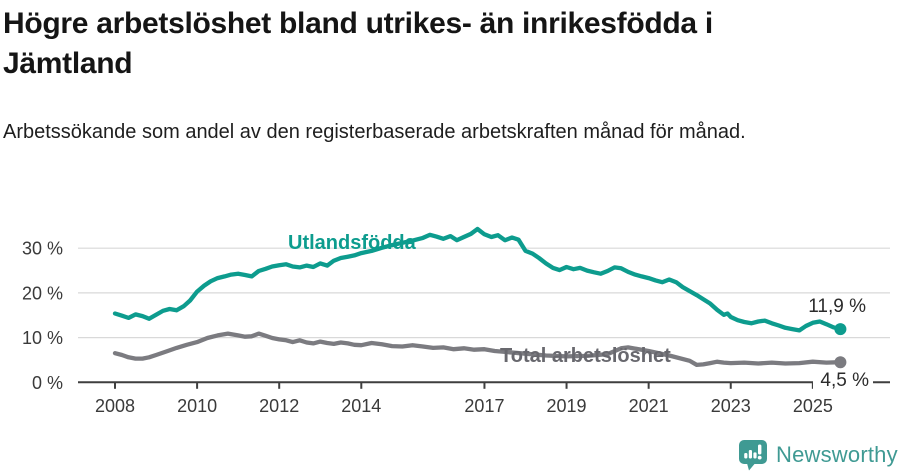  Describe the element at coordinates (731, 406) in the screenshot. I see `x-axis-label: 2023` at that location.